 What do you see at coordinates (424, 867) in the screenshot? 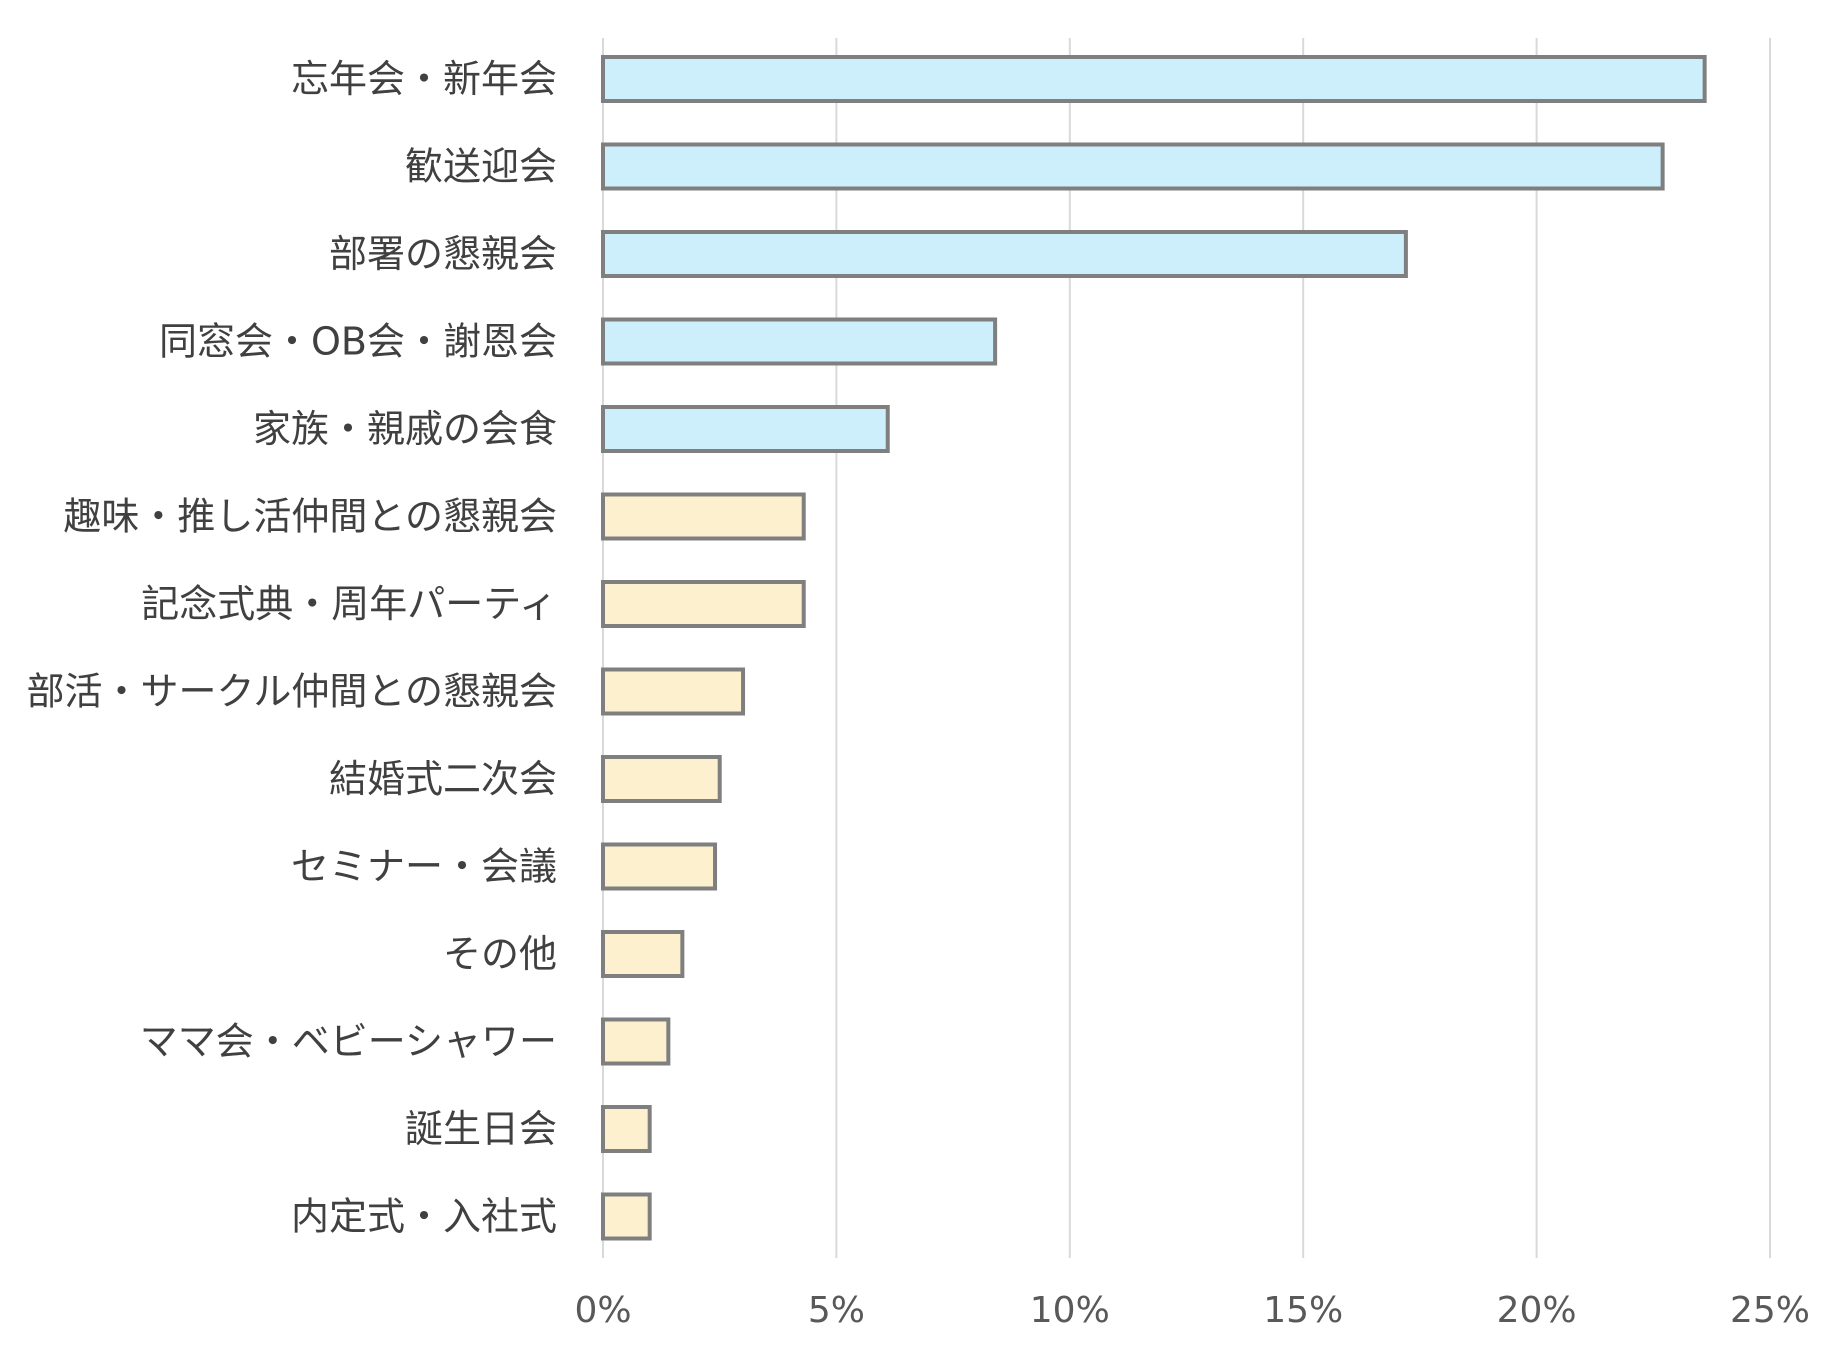
I see `category-label: セミナー・会議` at bounding box center [424, 867].